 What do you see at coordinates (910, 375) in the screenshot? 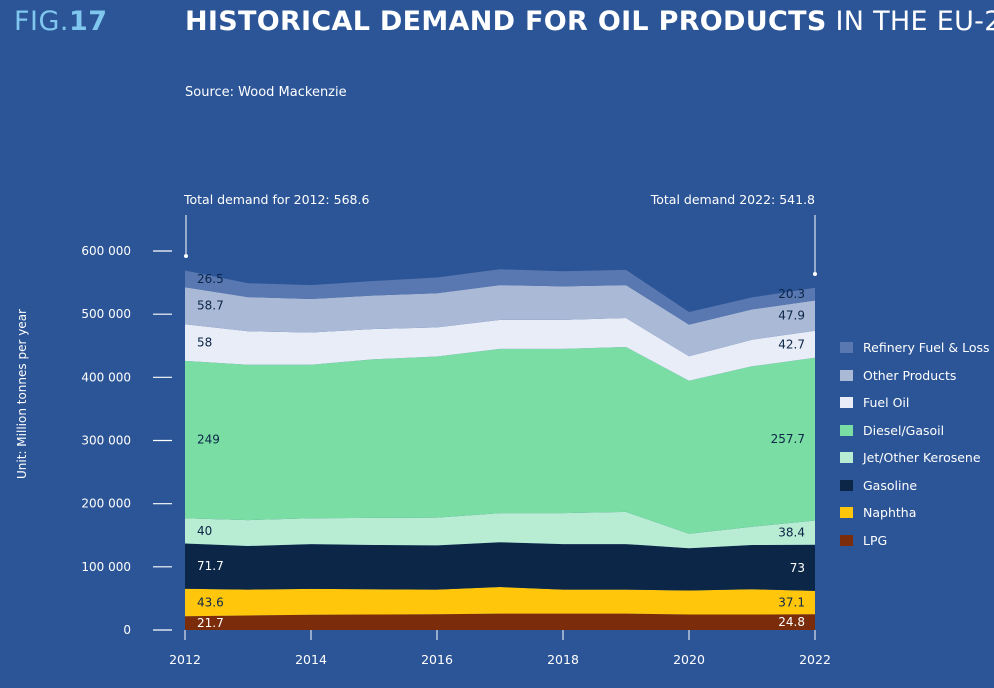
I see `legend-label: Other Products` at bounding box center [910, 375].